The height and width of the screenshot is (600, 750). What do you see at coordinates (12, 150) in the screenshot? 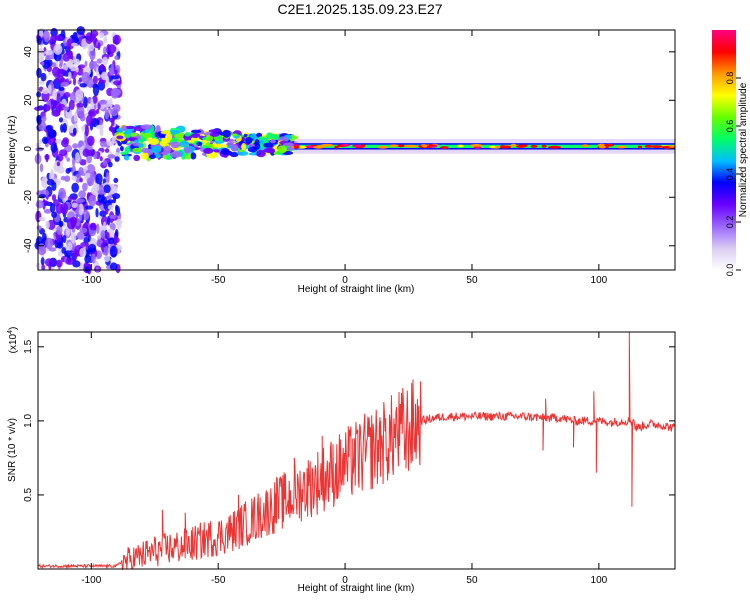
I see `heatmap-ylabel: Frequency (Hz)` at bounding box center [12, 150].